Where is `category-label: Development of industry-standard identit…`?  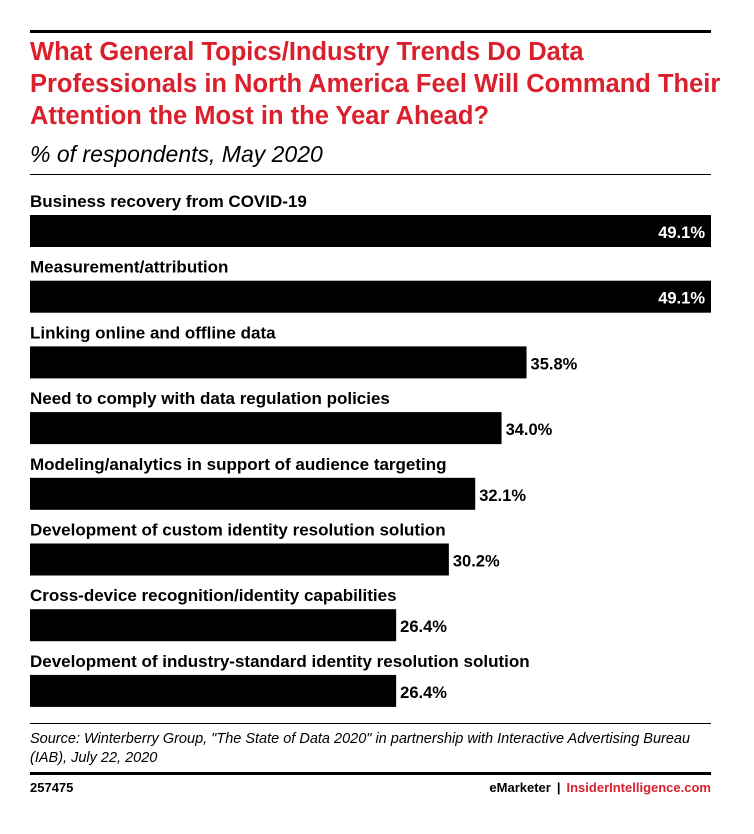
category-label: Development of industry-standard identit… is located at coordinates (280, 661).